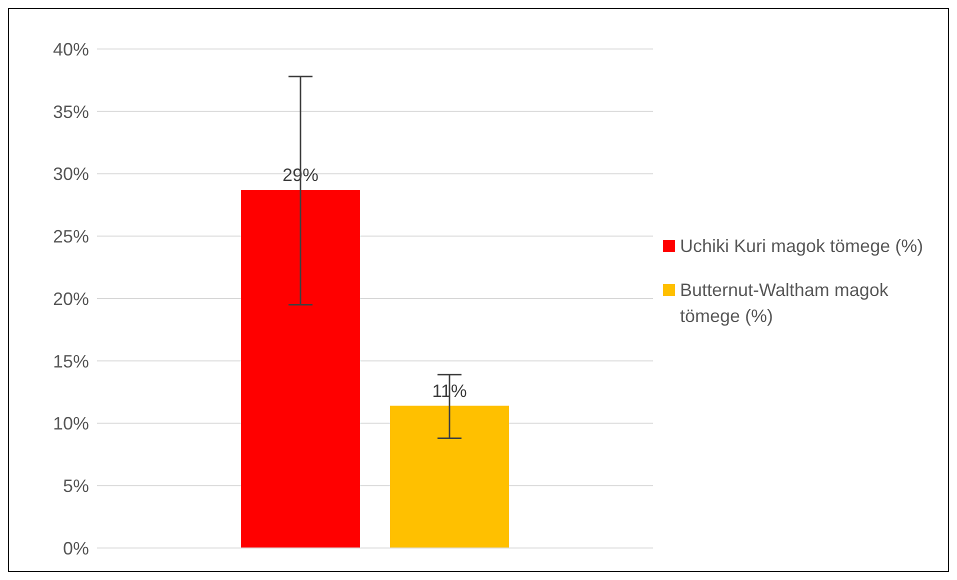 This screenshot has width=957, height=580. I want to click on legend-label: Uchiki Kuri magok tömege (%), so click(802, 246).